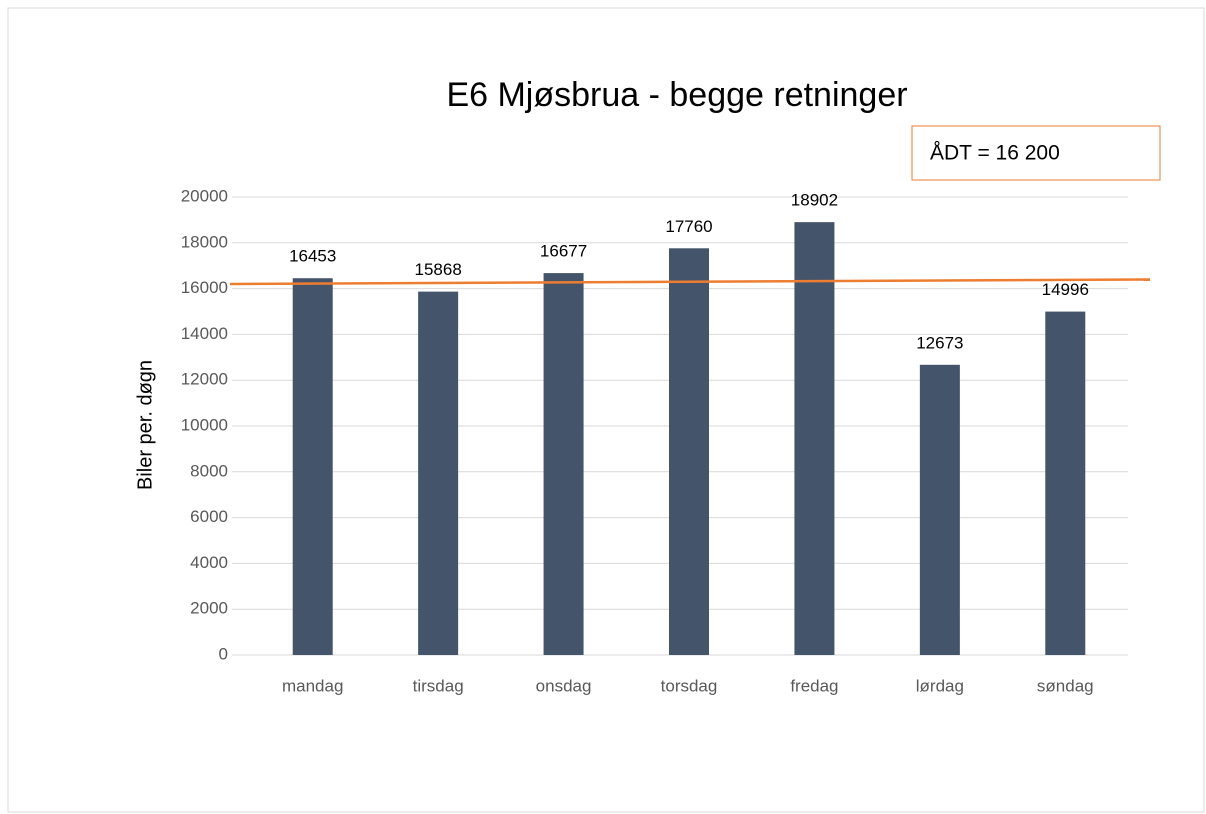 The image size is (1206, 814). What do you see at coordinates (995, 153) in the screenshot?
I see `annotation: ÅDT = 16 200` at bounding box center [995, 153].